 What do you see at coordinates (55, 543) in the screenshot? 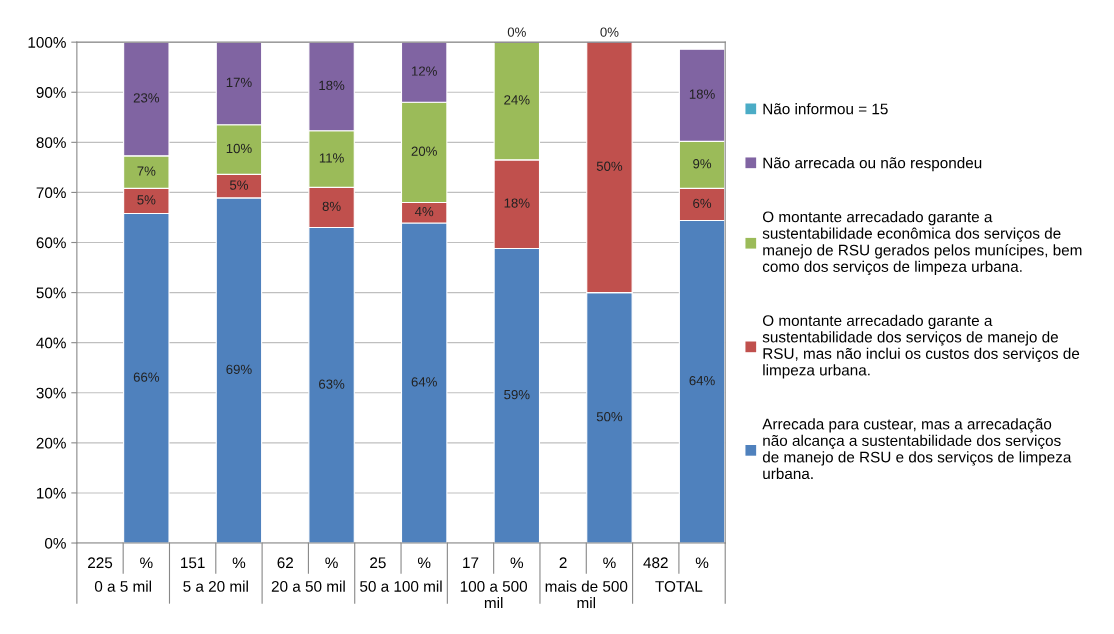
I see `y-tick-label: 0%` at bounding box center [55, 543].